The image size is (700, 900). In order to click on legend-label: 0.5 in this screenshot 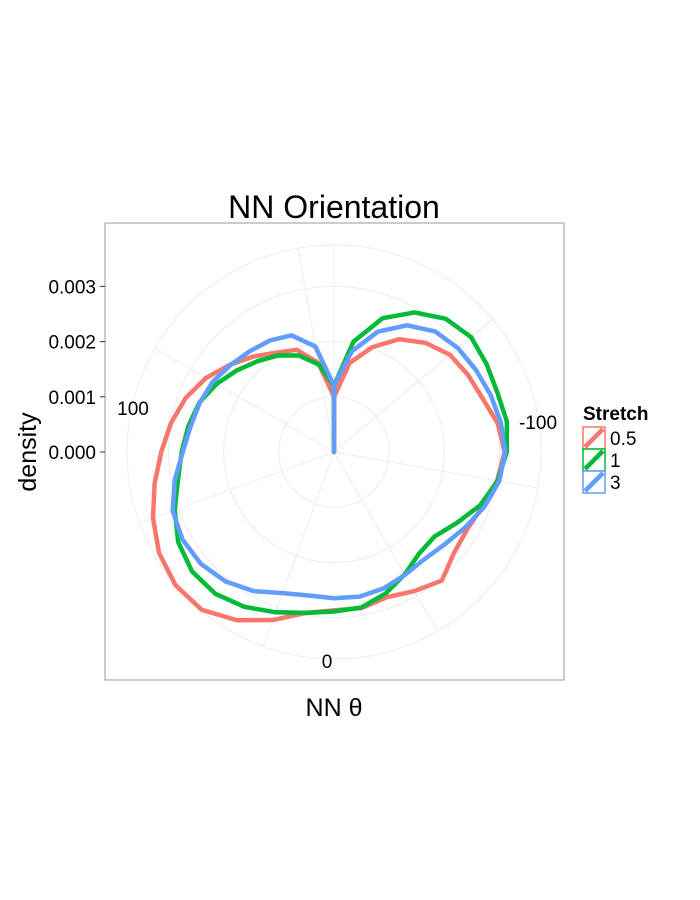, I will do `click(623, 439)`.